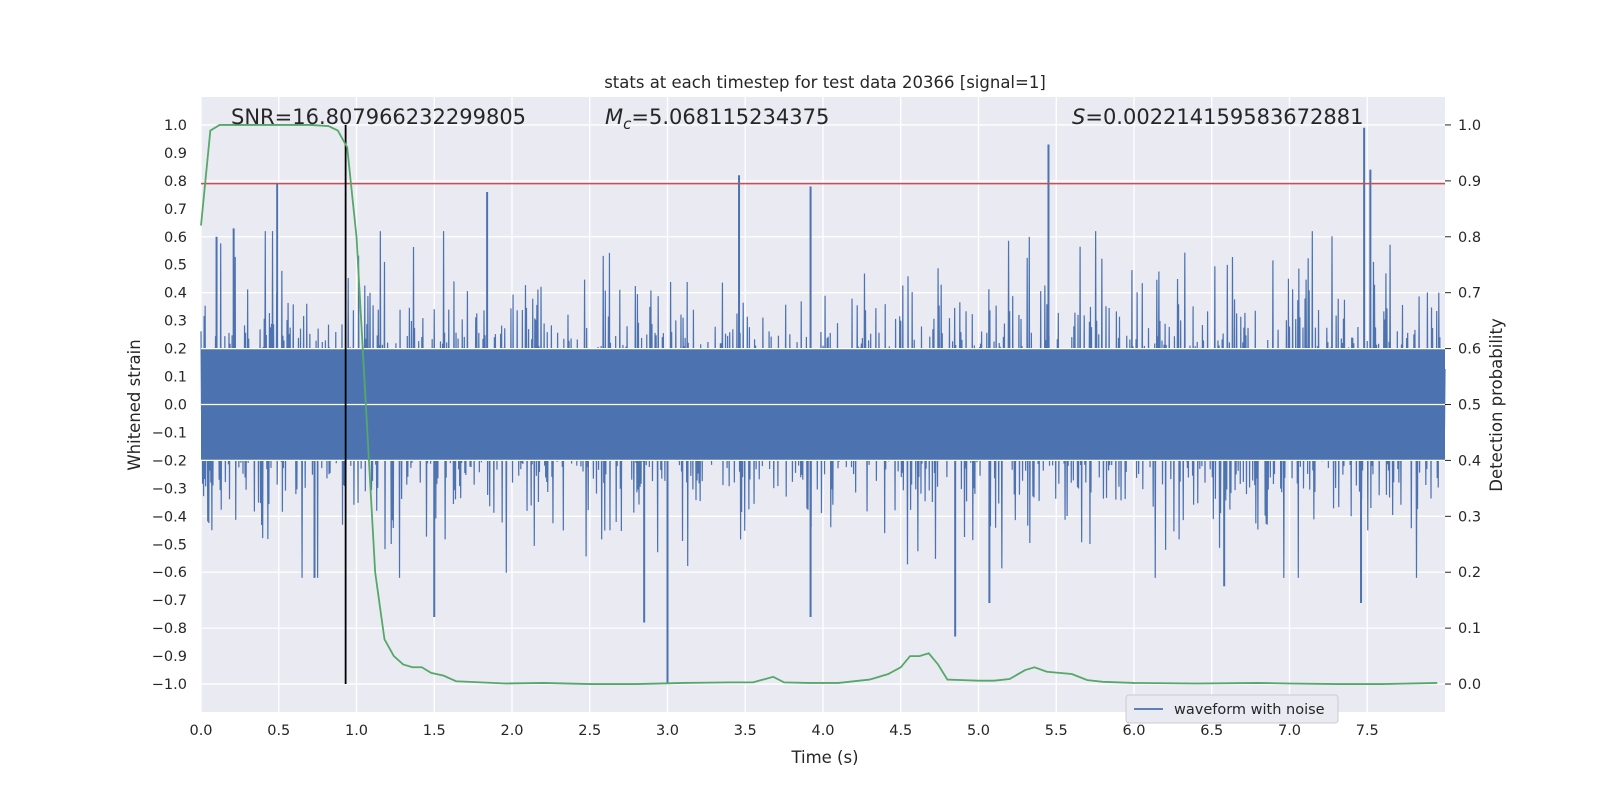 This screenshot has height=800, width=1600. Describe the element at coordinates (1469, 238) in the screenshot. I see `y2-tick-label: 0.8` at that location.